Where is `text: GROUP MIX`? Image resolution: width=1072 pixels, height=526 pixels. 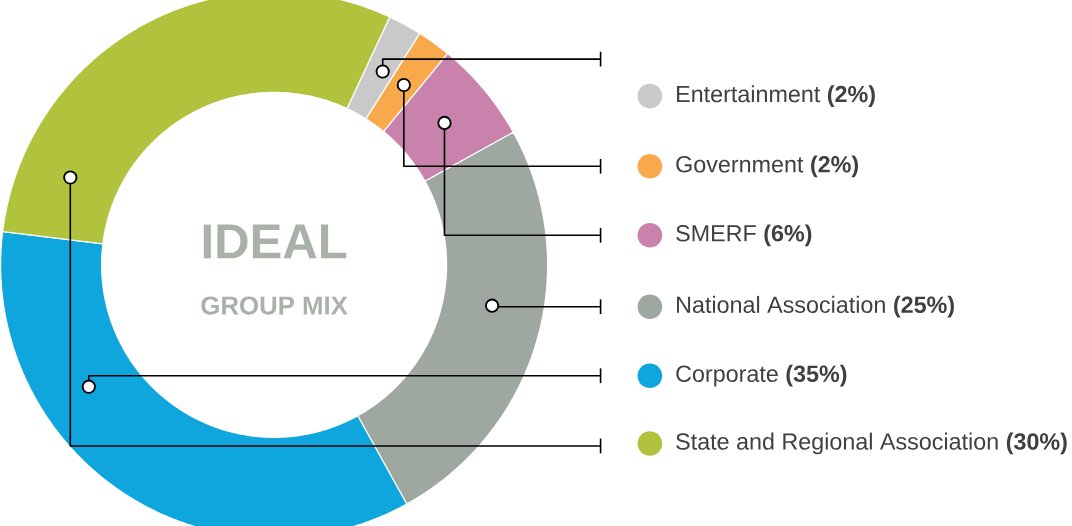 text: GROUP MIX is located at coordinates (274, 305).